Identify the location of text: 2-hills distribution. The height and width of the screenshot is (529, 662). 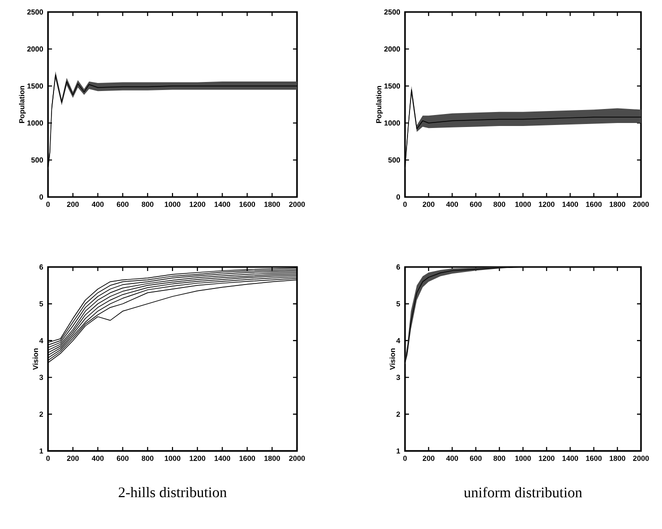
(172, 492).